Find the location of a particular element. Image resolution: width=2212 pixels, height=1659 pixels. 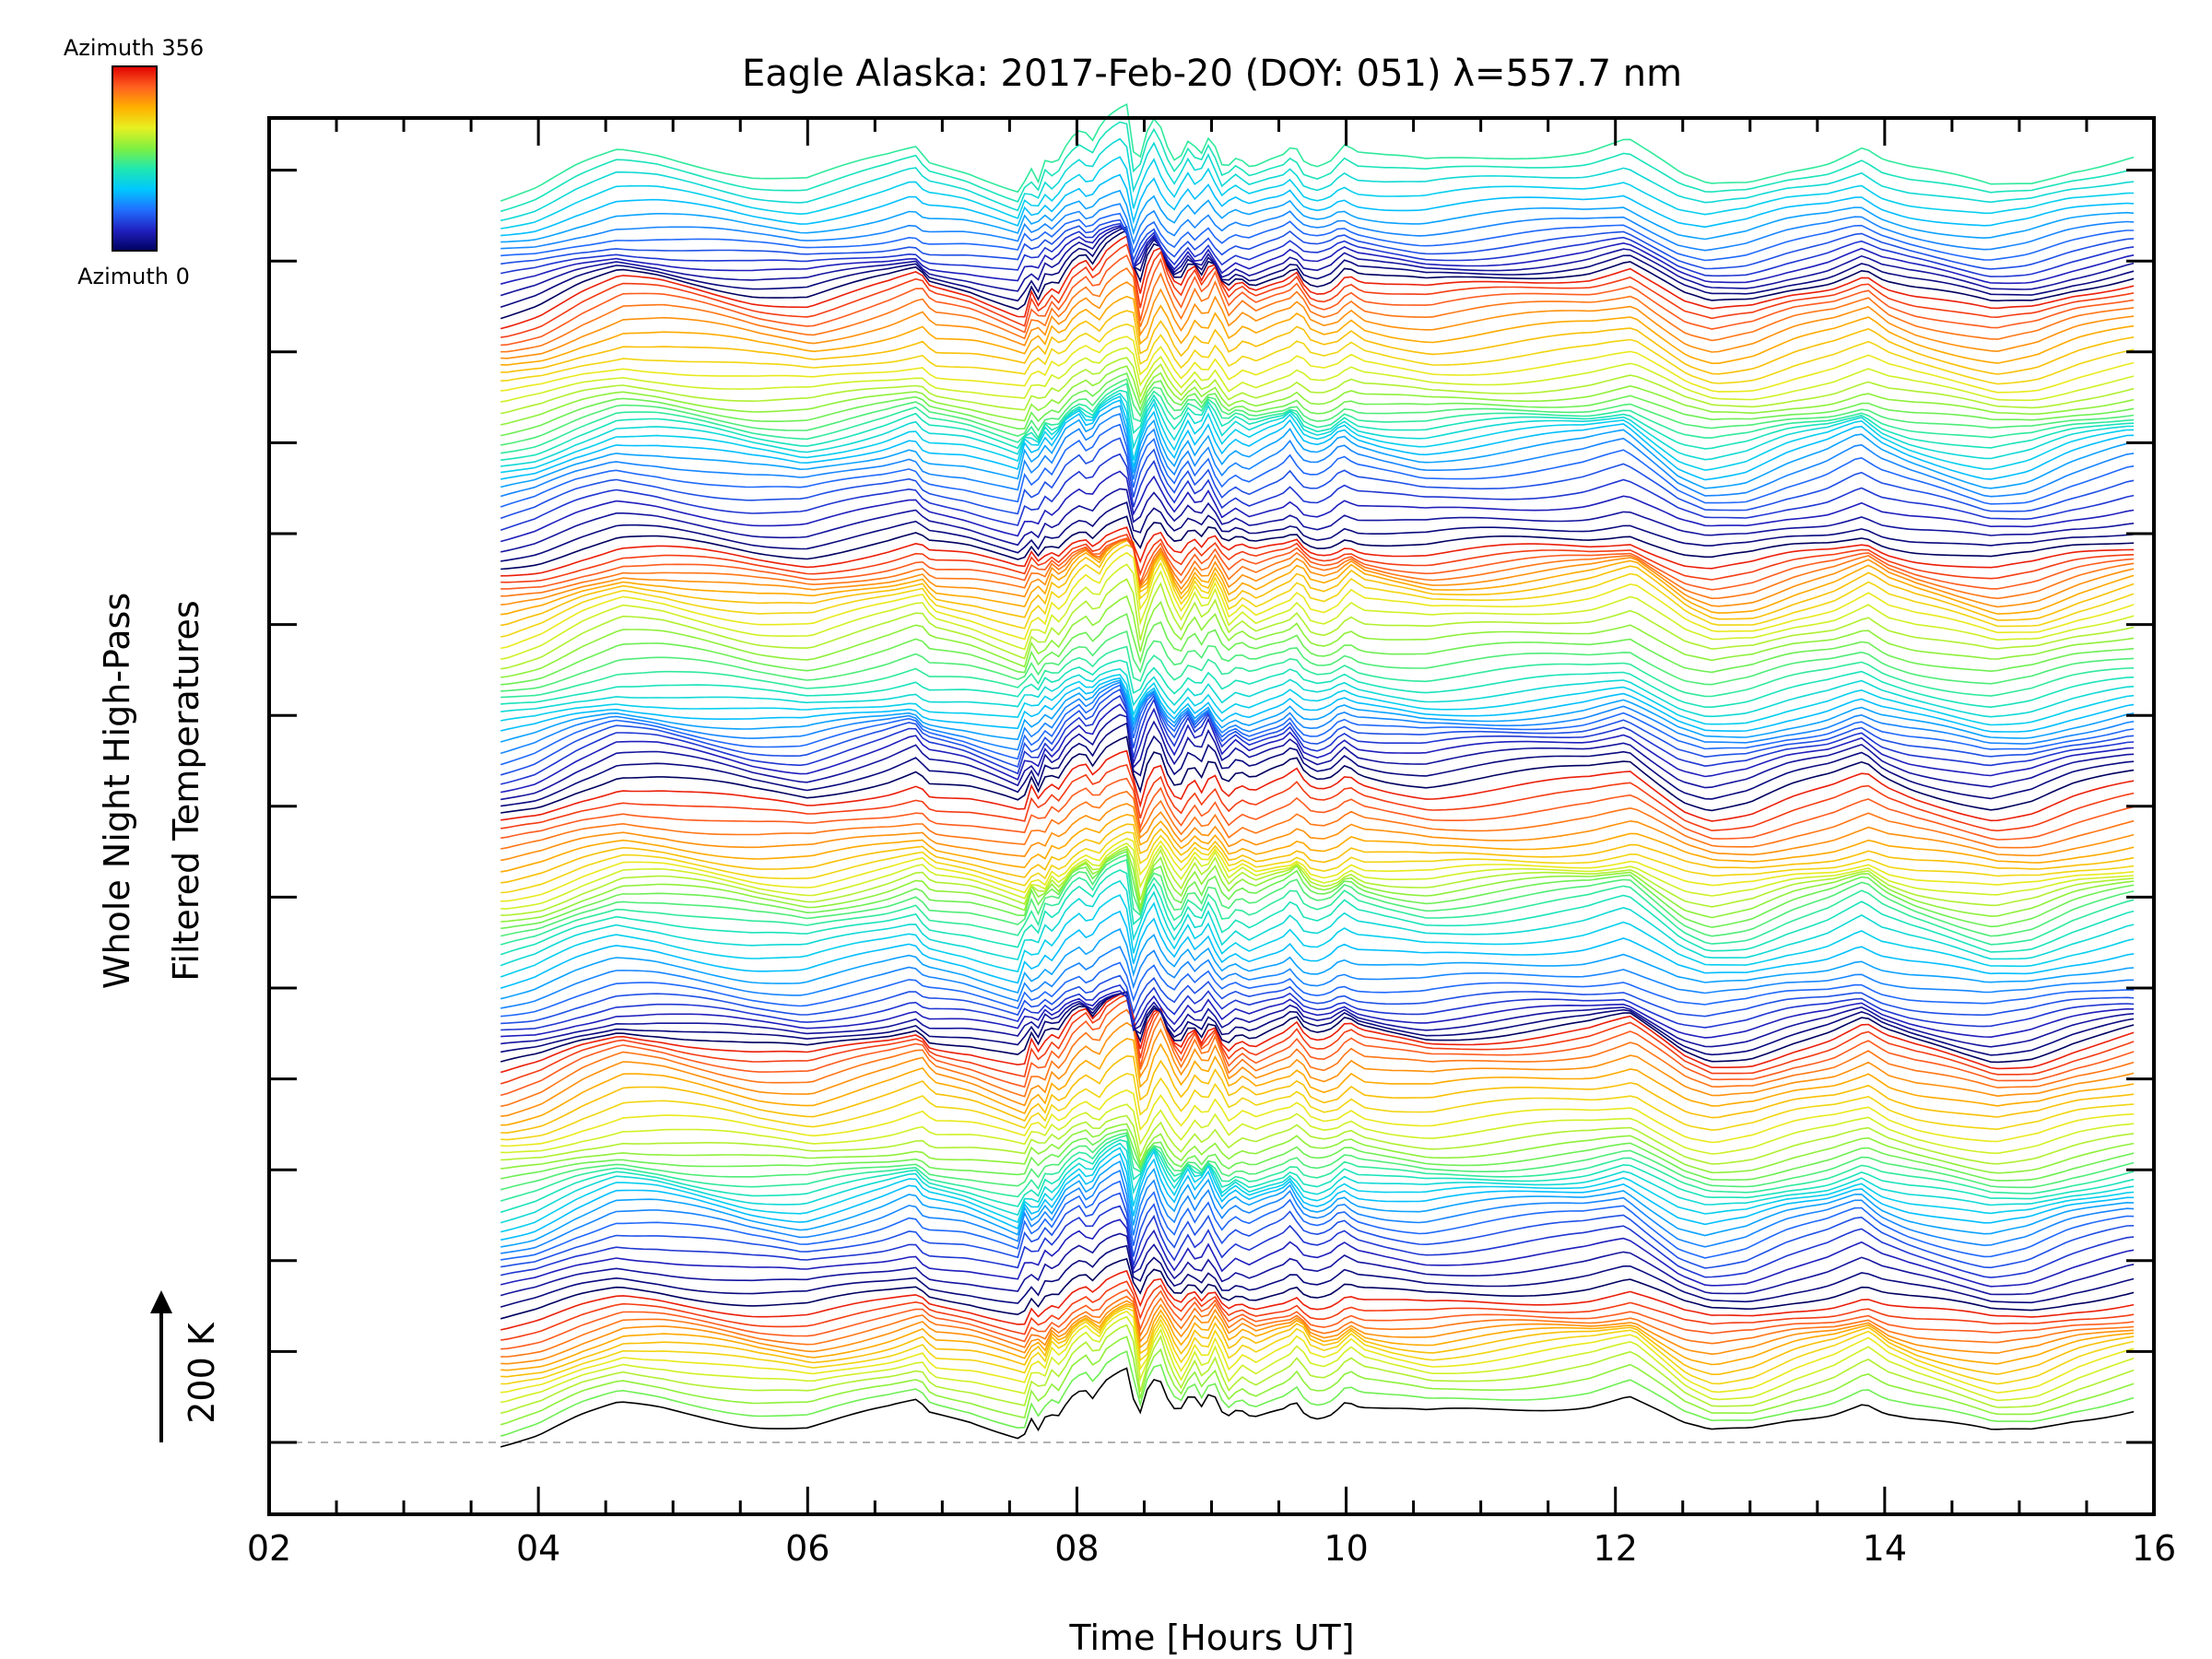

scale-bar-arrowhead is located at coordinates (161, 1301).